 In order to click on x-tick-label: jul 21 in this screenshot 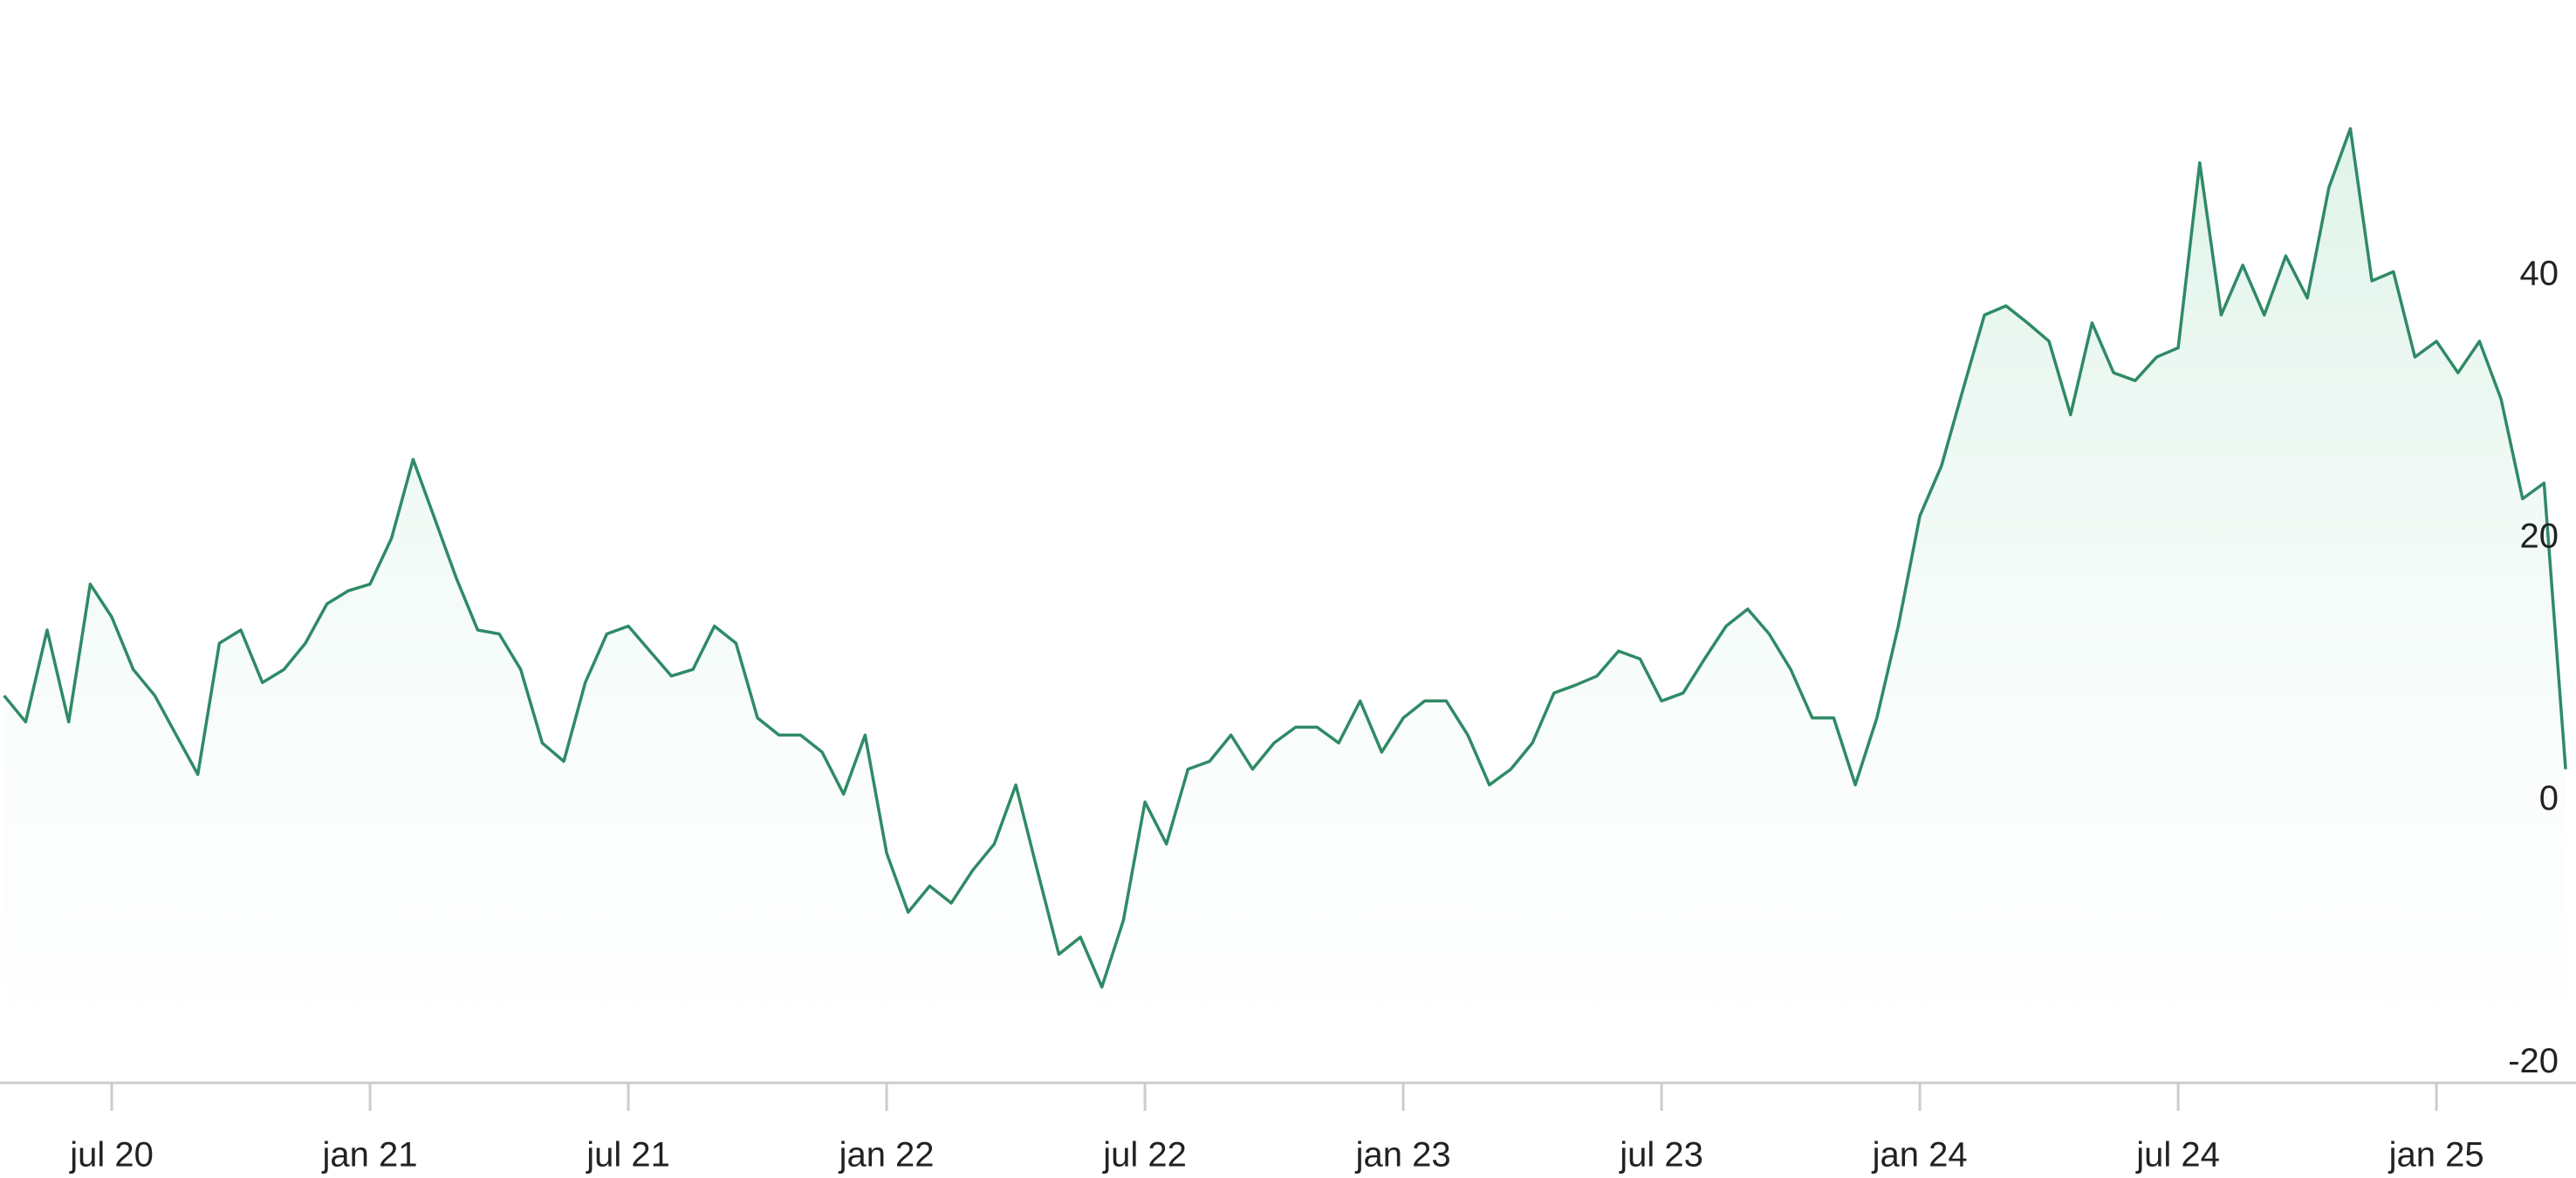, I will do `click(628, 1155)`.